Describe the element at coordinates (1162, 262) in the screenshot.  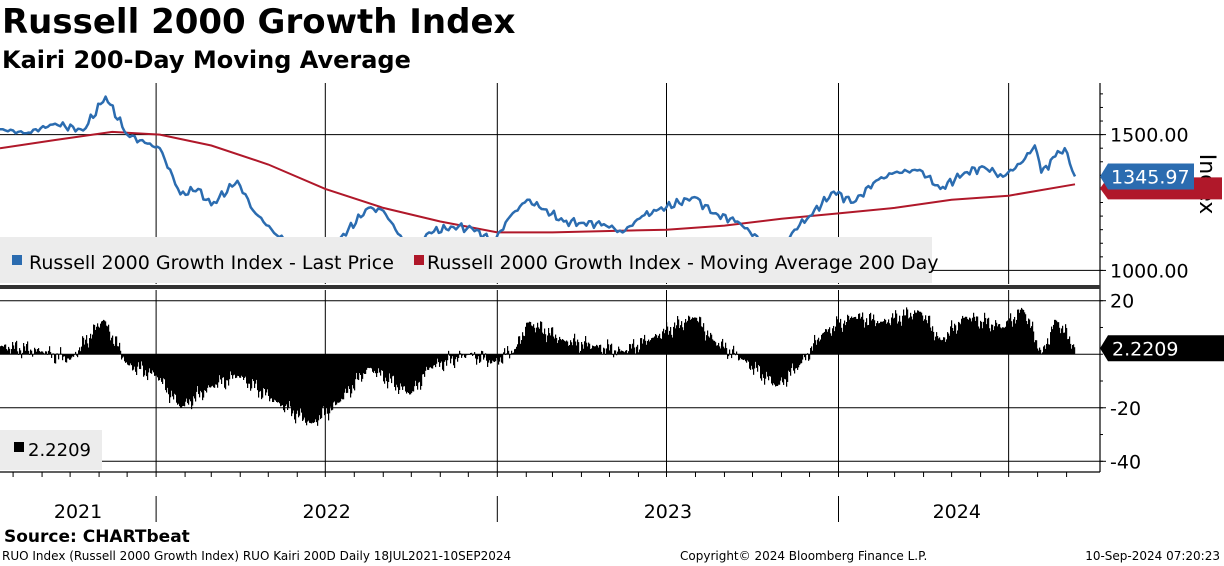
I see `last-value-labels: 1345.97 2.2209` at that location.